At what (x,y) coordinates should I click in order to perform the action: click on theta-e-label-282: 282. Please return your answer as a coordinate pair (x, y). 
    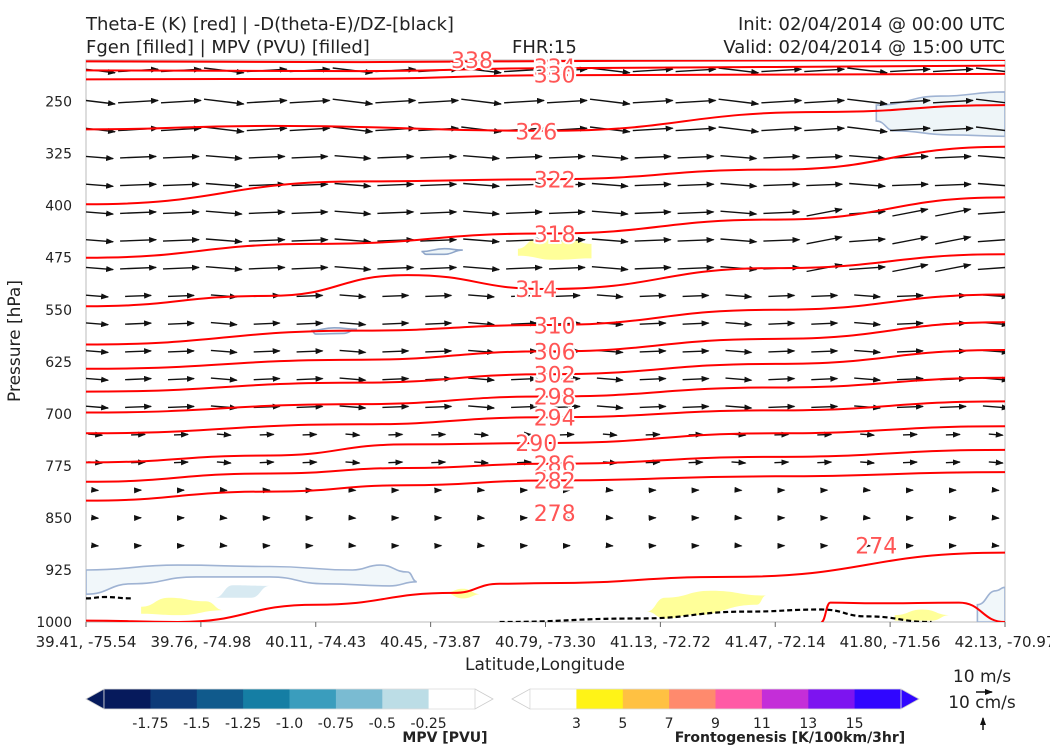
    Looking at the image, I should click on (555, 482).